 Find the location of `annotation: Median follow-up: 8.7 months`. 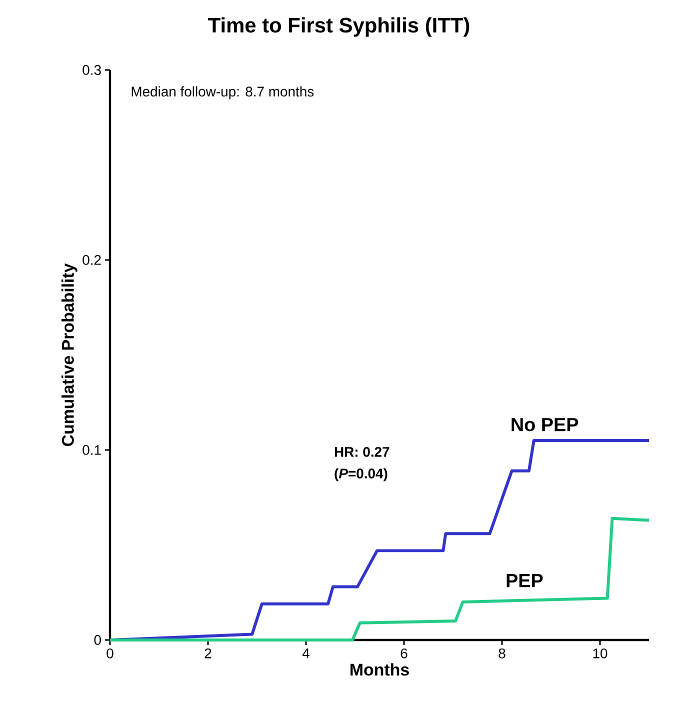

annotation: Median follow-up: 8.7 months is located at coordinates (223, 93).